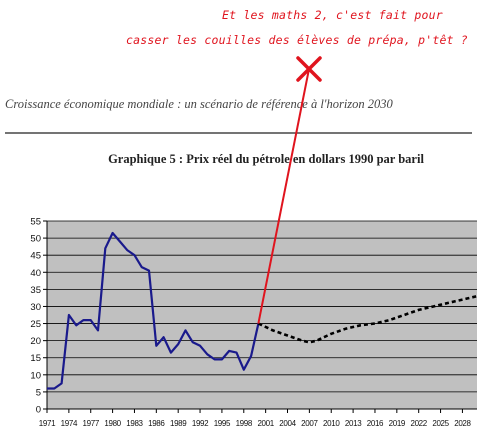 The height and width of the screenshot is (437, 477). I want to click on x-tick-label: 2028, so click(462, 423).